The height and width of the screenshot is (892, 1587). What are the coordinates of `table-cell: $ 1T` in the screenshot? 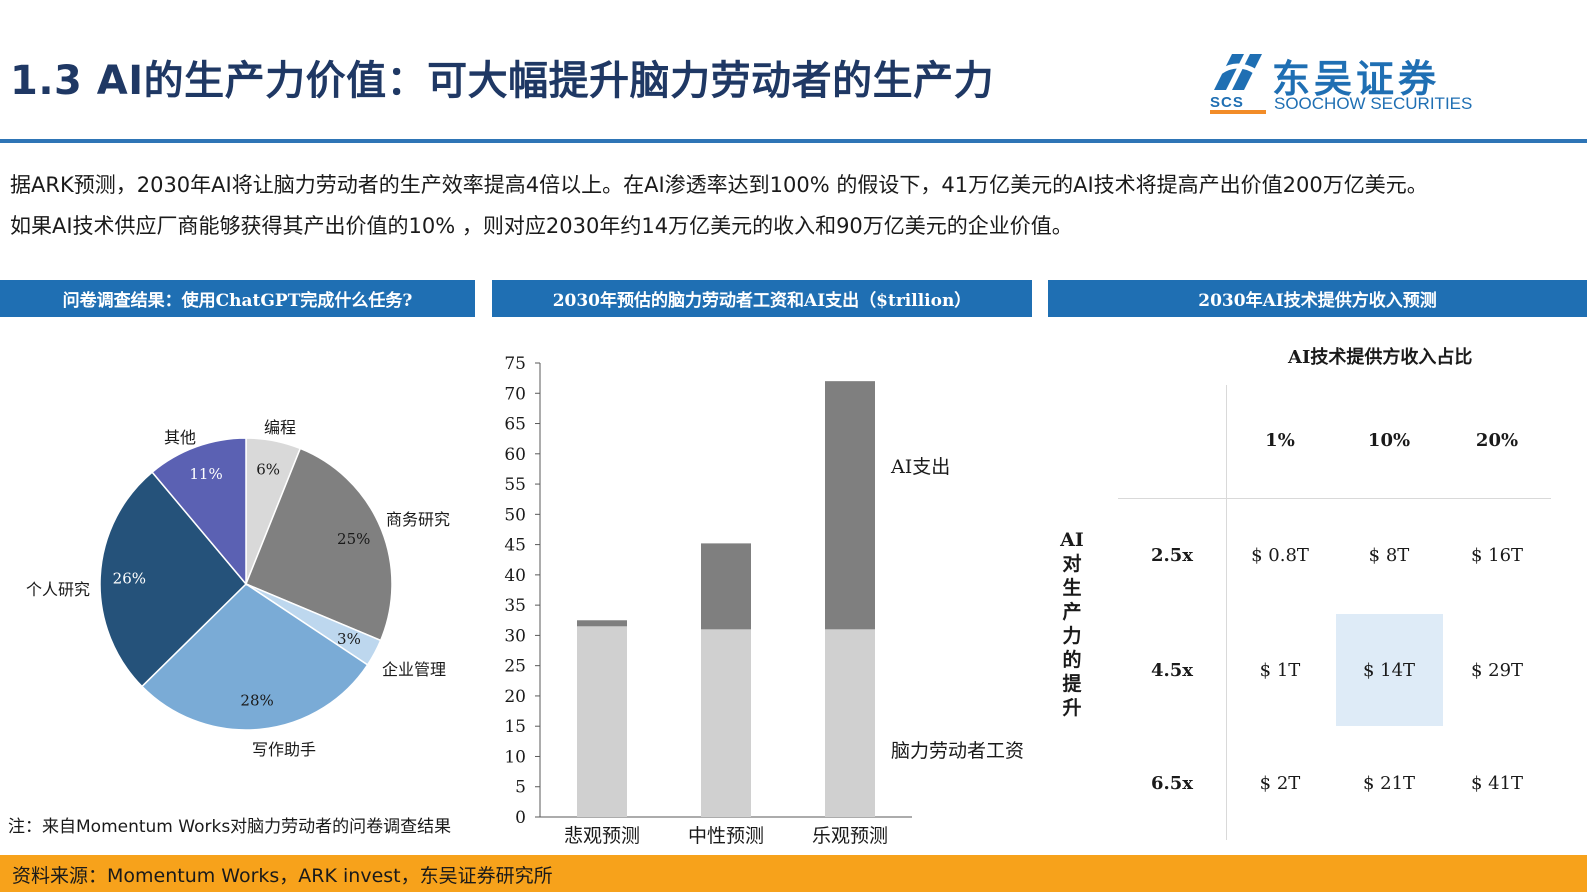 It's located at (1280, 670).